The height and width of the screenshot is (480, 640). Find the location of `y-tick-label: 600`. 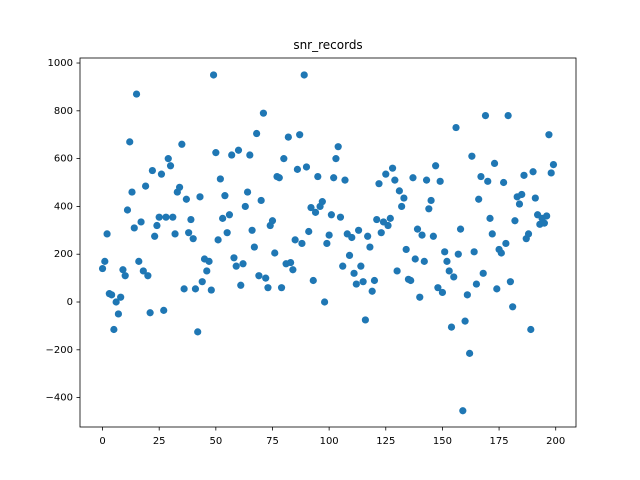

y-tick-label: 600 is located at coordinates (63, 159).